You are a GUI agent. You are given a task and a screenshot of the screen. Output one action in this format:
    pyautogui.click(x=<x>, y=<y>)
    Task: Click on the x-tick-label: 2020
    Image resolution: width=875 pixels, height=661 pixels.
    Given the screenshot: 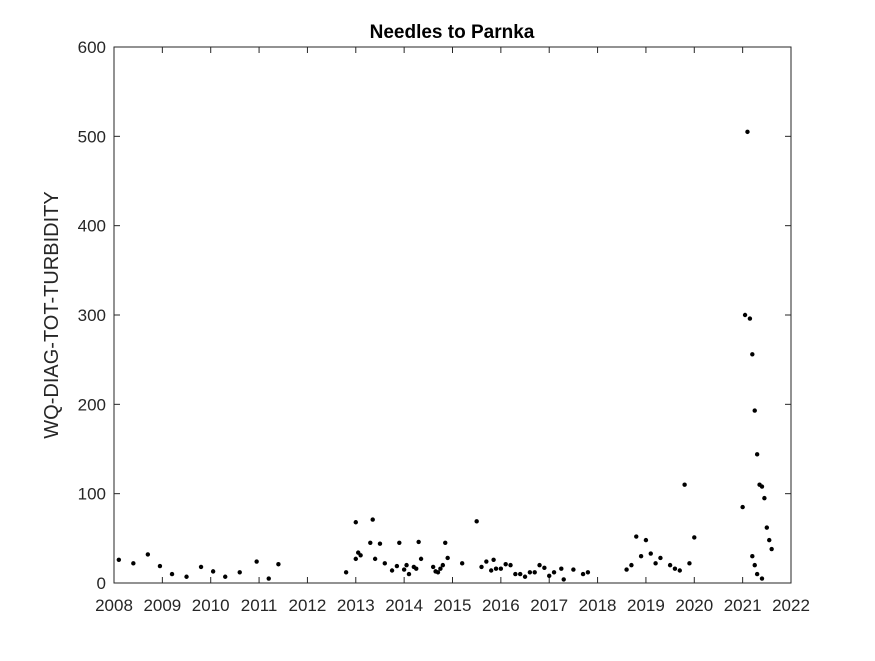 What is the action you would take?
    pyautogui.click(x=694, y=605)
    